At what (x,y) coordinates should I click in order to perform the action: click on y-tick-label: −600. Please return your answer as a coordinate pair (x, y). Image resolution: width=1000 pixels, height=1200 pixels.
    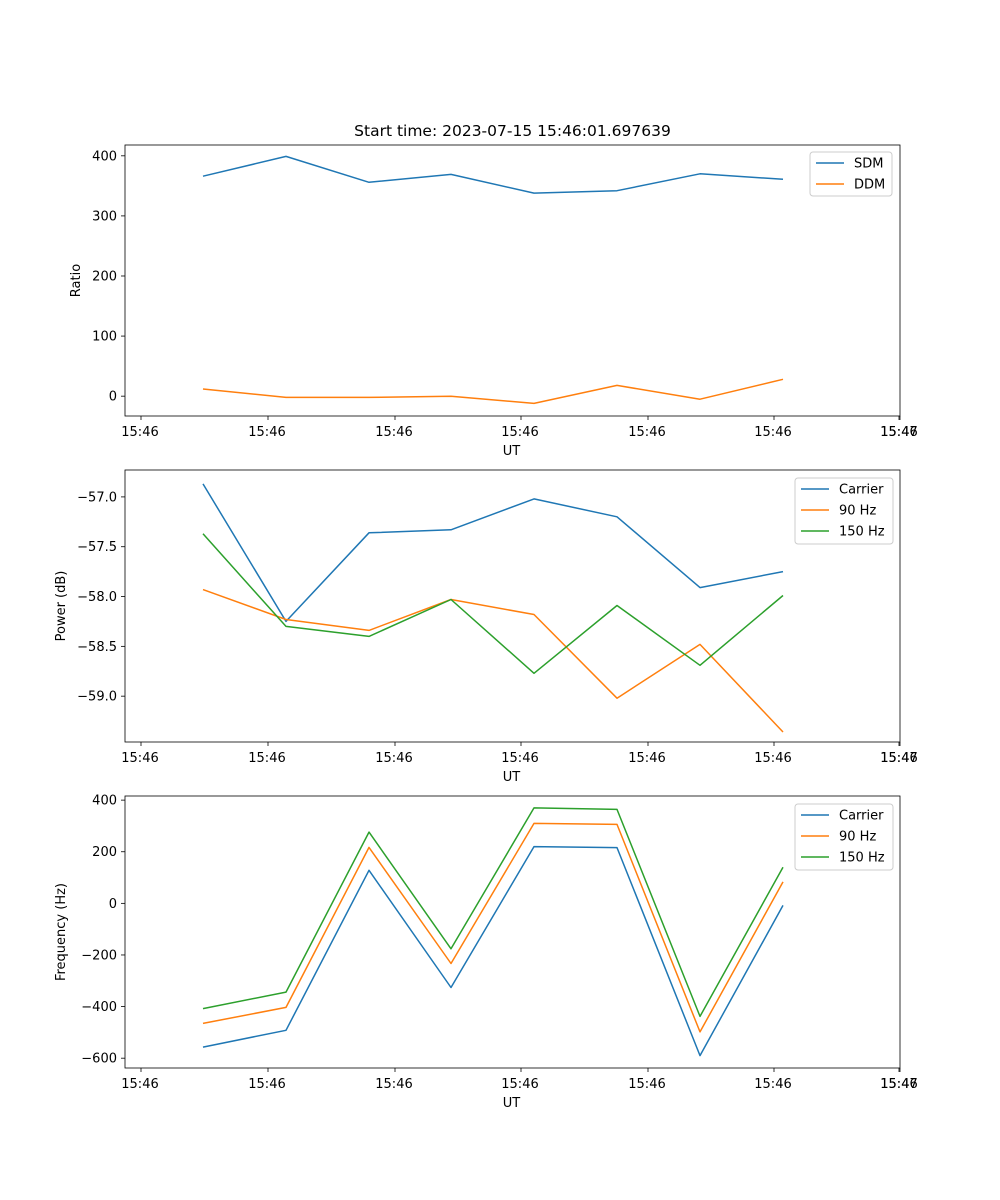
    Looking at the image, I should click on (99, 1059).